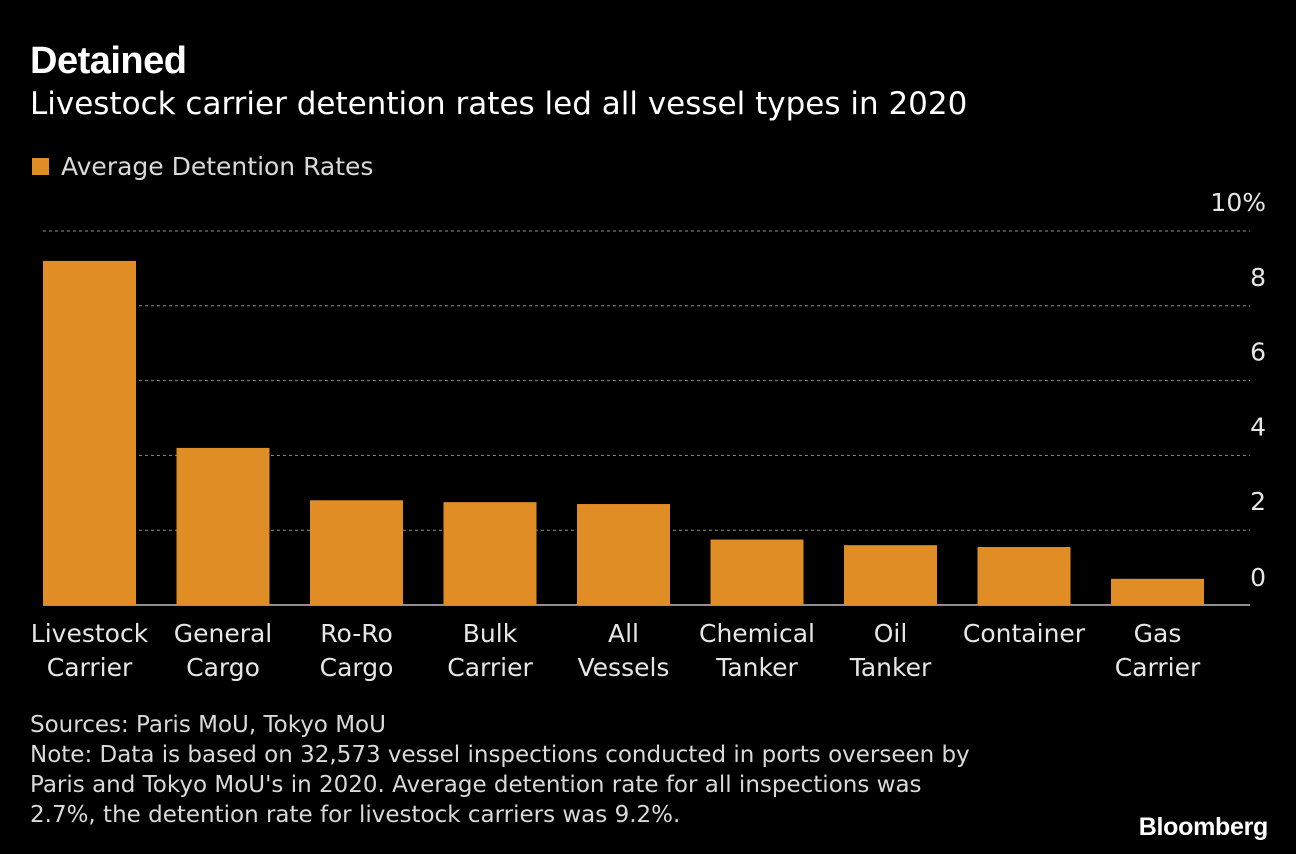 This screenshot has width=1296, height=854. I want to click on chart-title: Detained, so click(108, 61).